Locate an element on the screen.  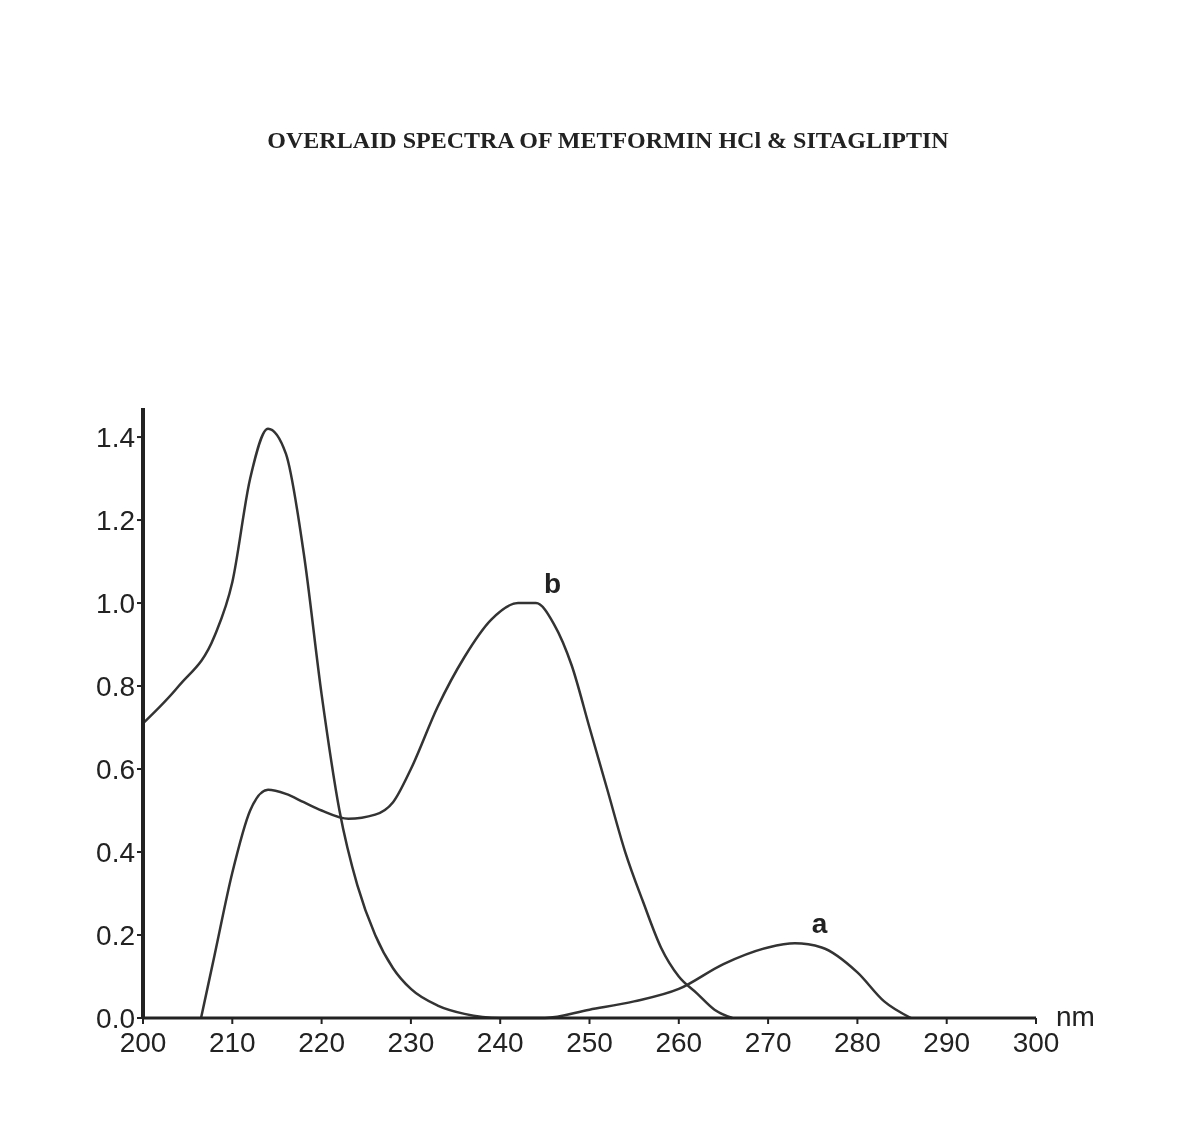
y-tick-label: 0.4 is located at coordinates (115, 852).